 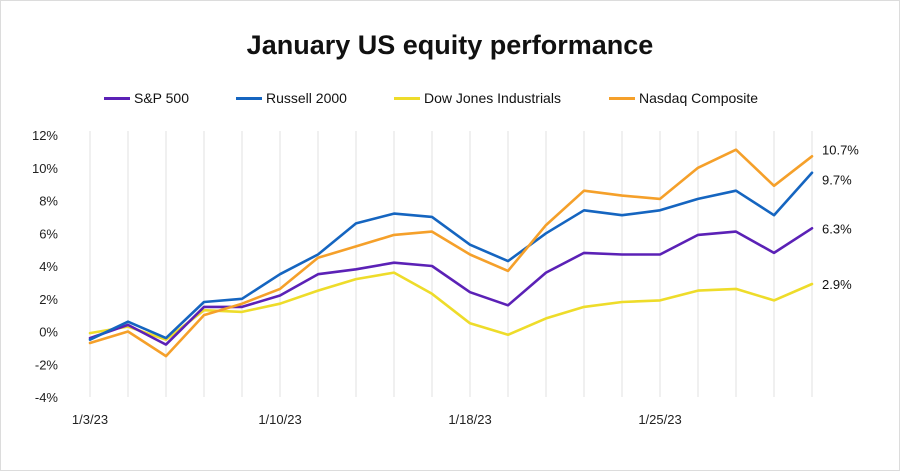 I want to click on legend-item-nasdaq: Nasdaq Composite, so click(x=683, y=98).